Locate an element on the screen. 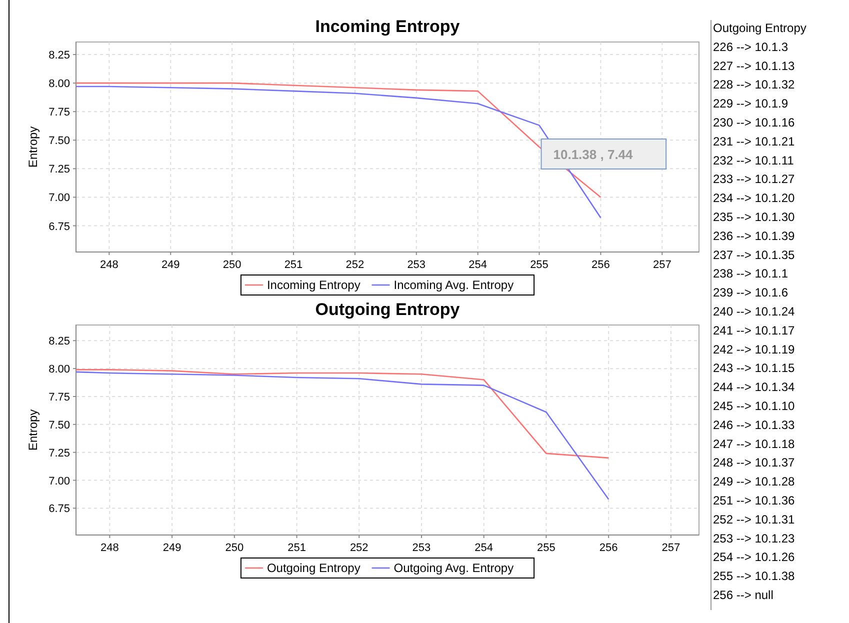  text: 226 --> 10.1.3 is located at coordinates (750, 47).